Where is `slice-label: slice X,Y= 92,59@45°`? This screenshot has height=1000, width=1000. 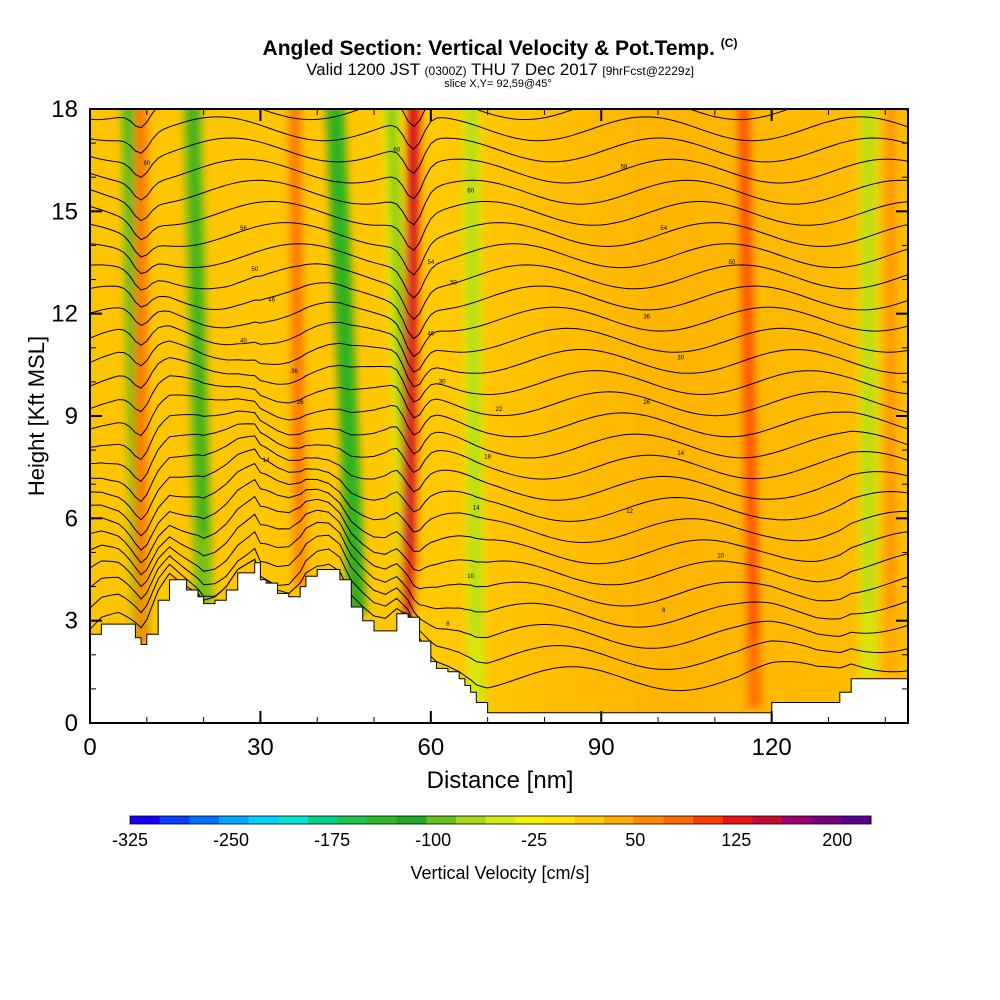
slice-label: slice X,Y= 92,59@45° is located at coordinates (498, 84).